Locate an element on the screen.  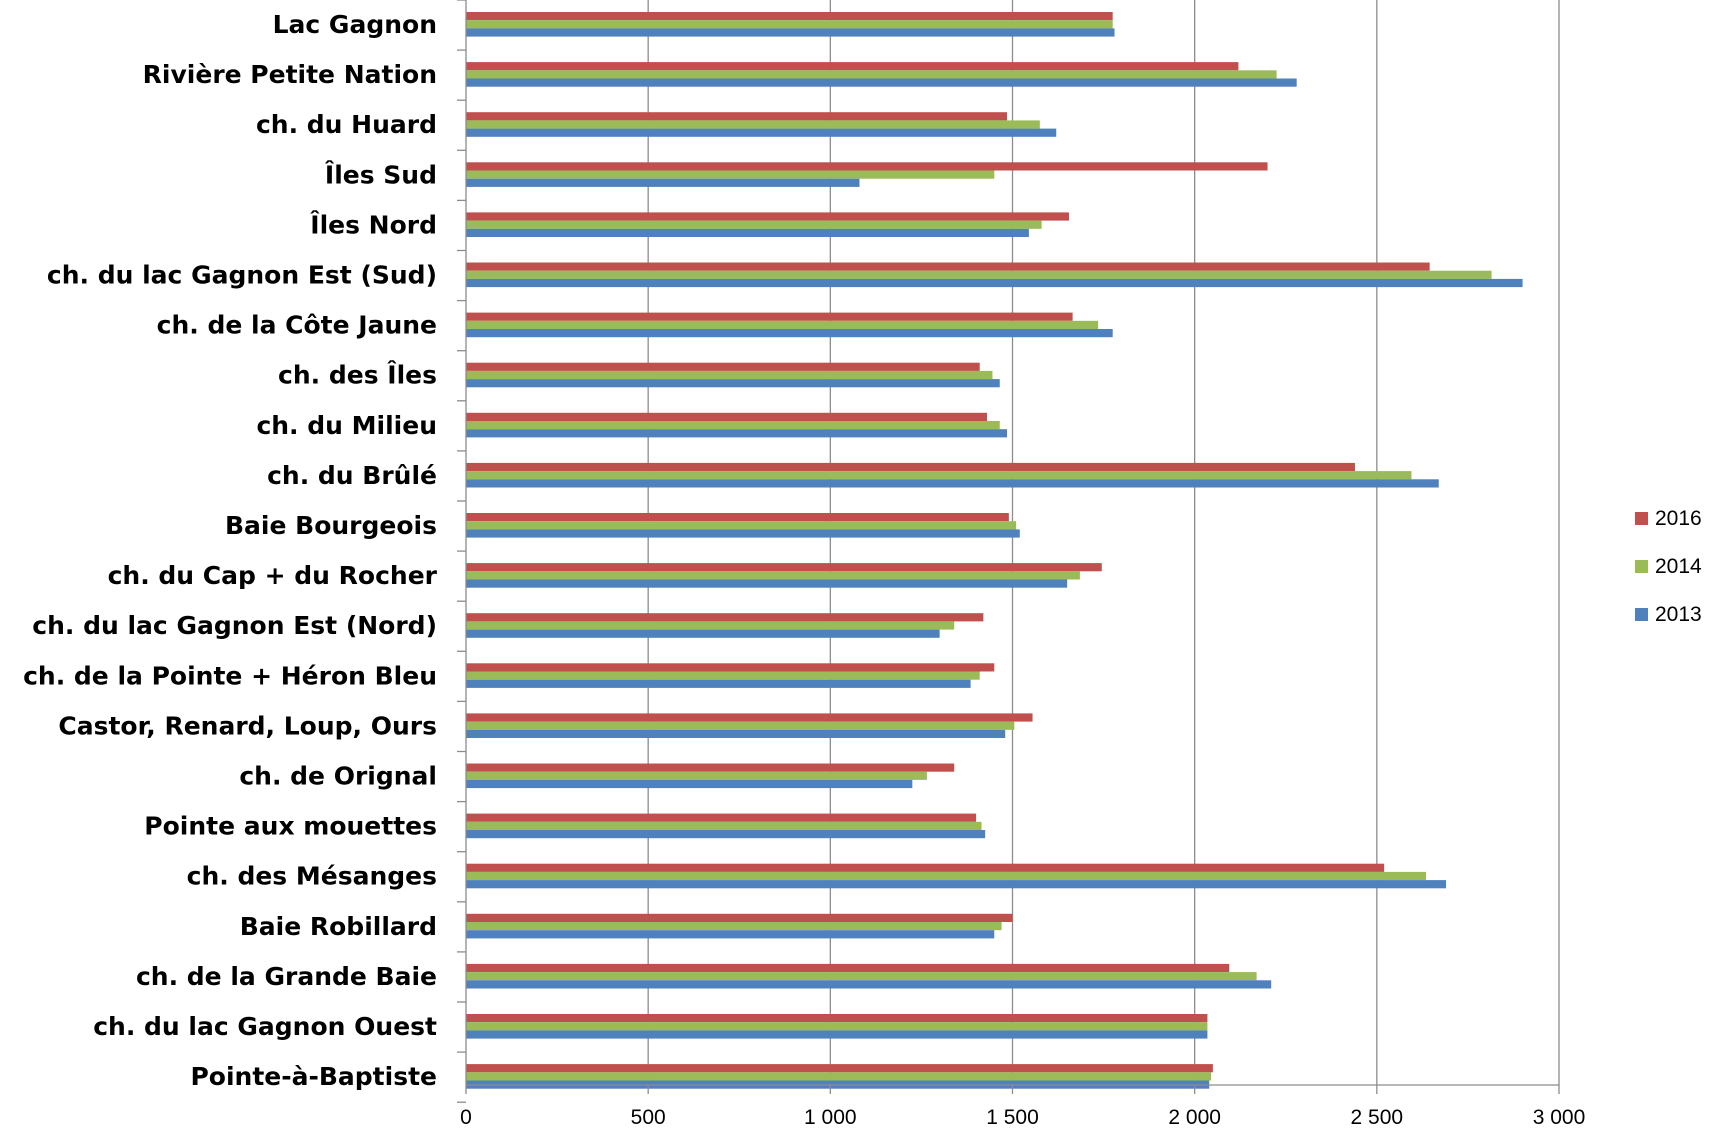
legend-label: 2014 is located at coordinates (1678, 566).